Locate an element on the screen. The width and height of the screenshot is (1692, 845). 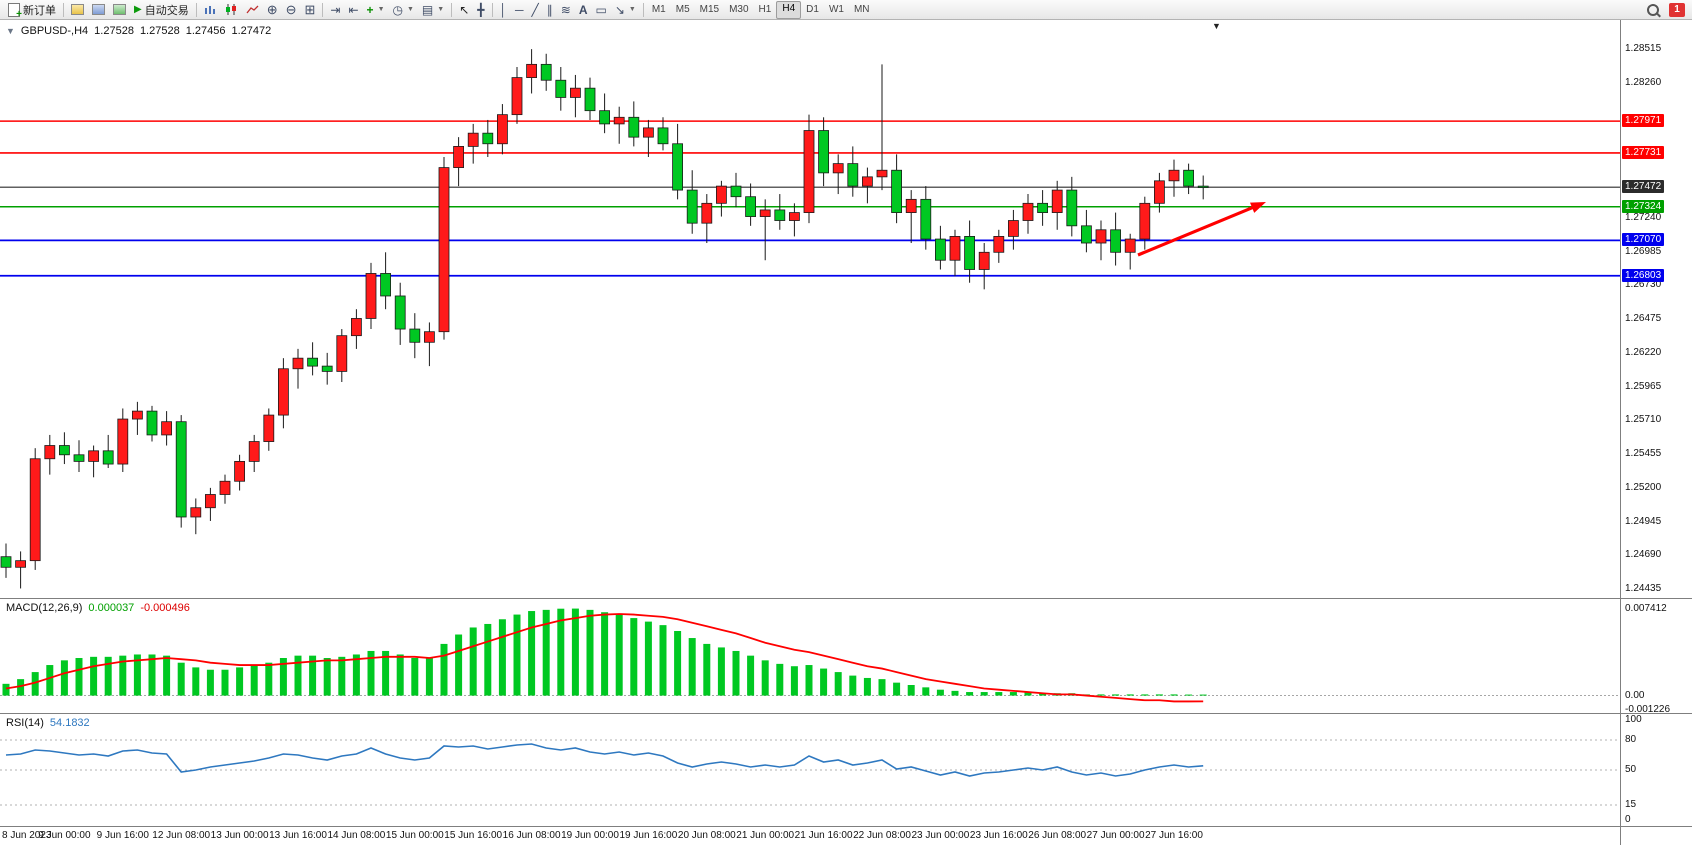
rsi-axis-label: 0 is located at coordinates (1628, 819).